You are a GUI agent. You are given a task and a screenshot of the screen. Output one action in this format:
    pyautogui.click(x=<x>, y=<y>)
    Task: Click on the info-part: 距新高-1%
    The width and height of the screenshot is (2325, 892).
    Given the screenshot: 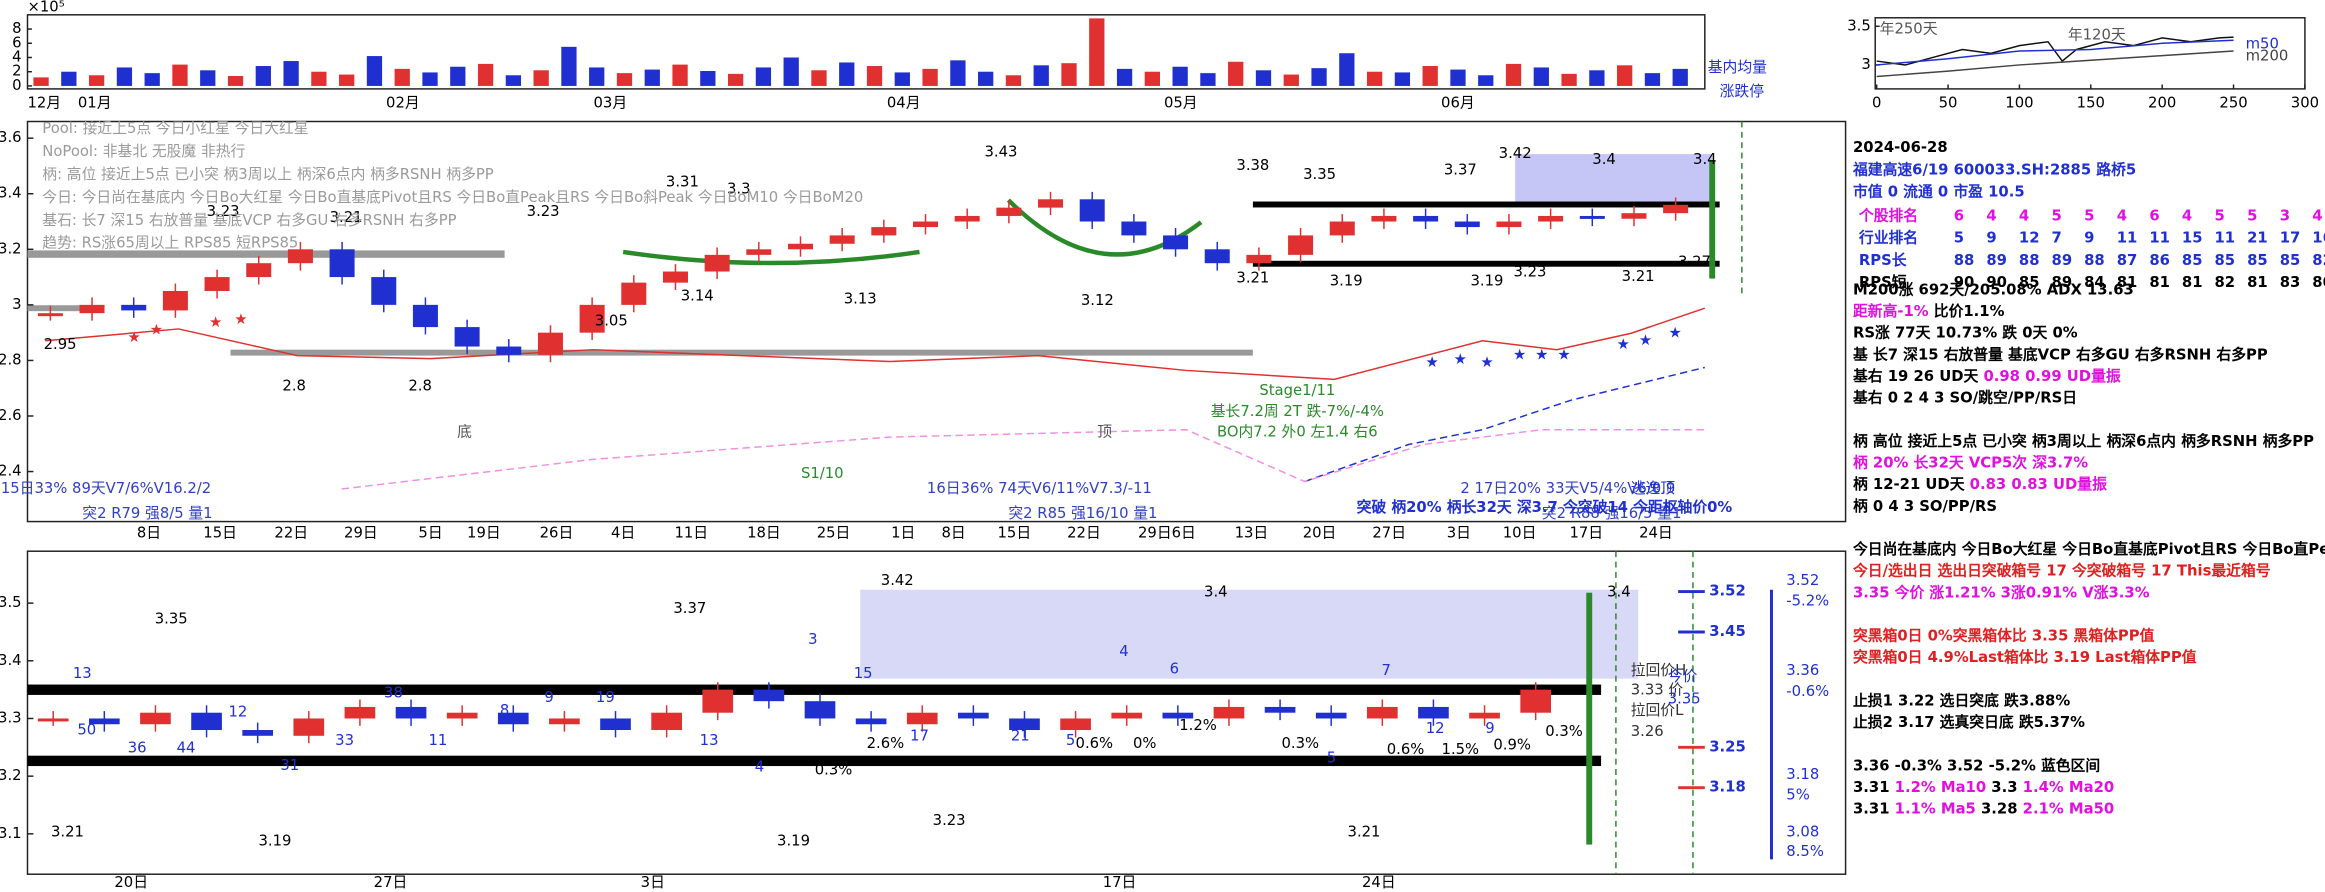 What is the action you would take?
    pyautogui.click(x=1891, y=311)
    